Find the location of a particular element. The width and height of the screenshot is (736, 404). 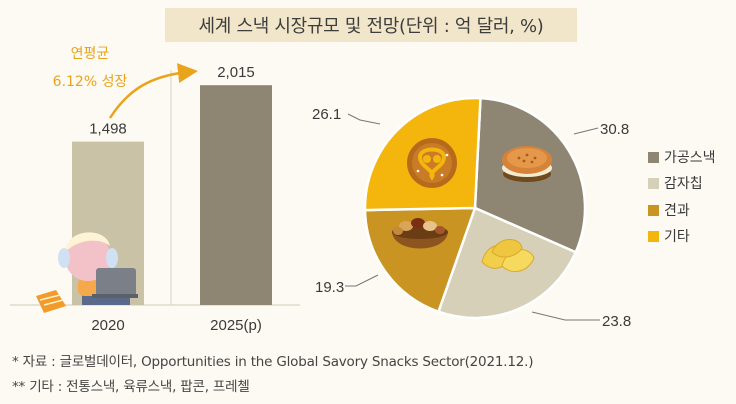

legend-label-other: 기타 is located at coordinates (677, 237).